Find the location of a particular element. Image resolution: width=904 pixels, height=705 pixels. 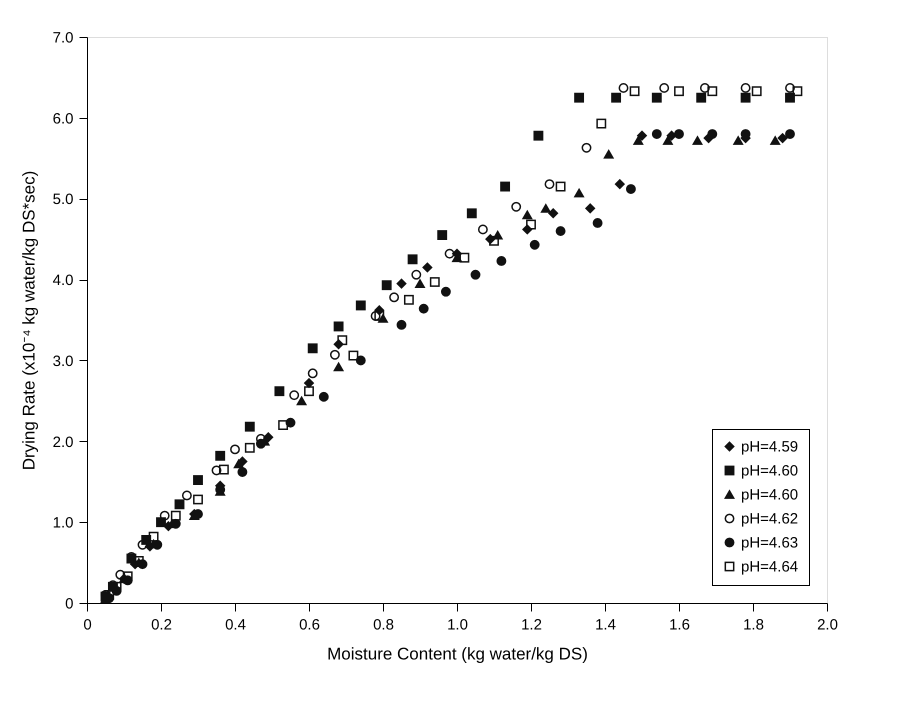

x-tick-label: 0.4 is located at coordinates (235, 625).